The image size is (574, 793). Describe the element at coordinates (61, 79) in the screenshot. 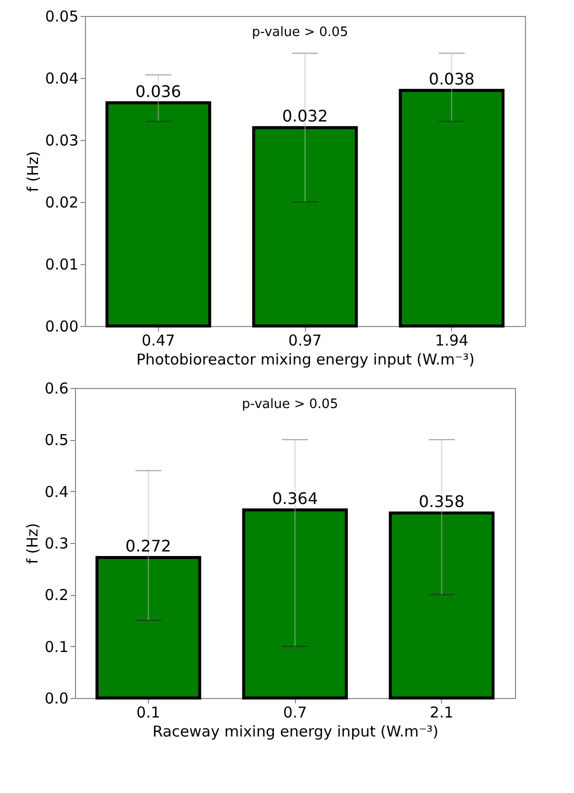

I see `y-tick-label: 0.04` at that location.